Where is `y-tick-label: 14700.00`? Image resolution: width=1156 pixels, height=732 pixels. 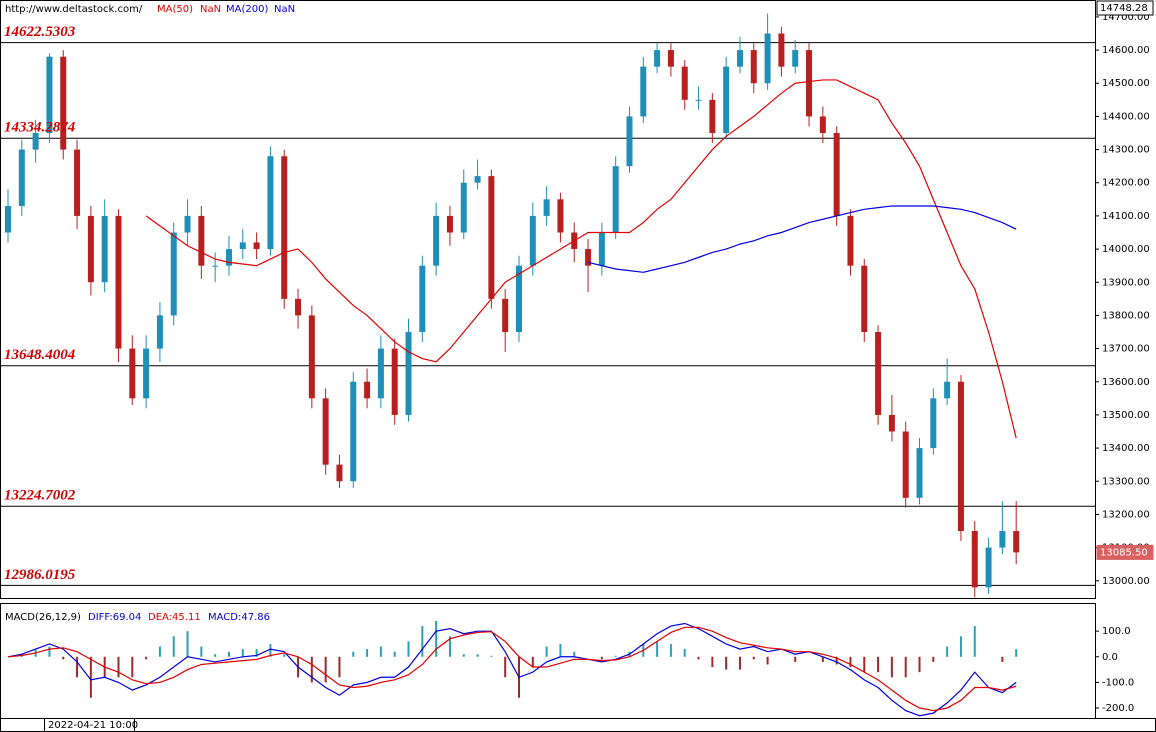 y-tick-label: 14700.00 is located at coordinates (1126, 17).